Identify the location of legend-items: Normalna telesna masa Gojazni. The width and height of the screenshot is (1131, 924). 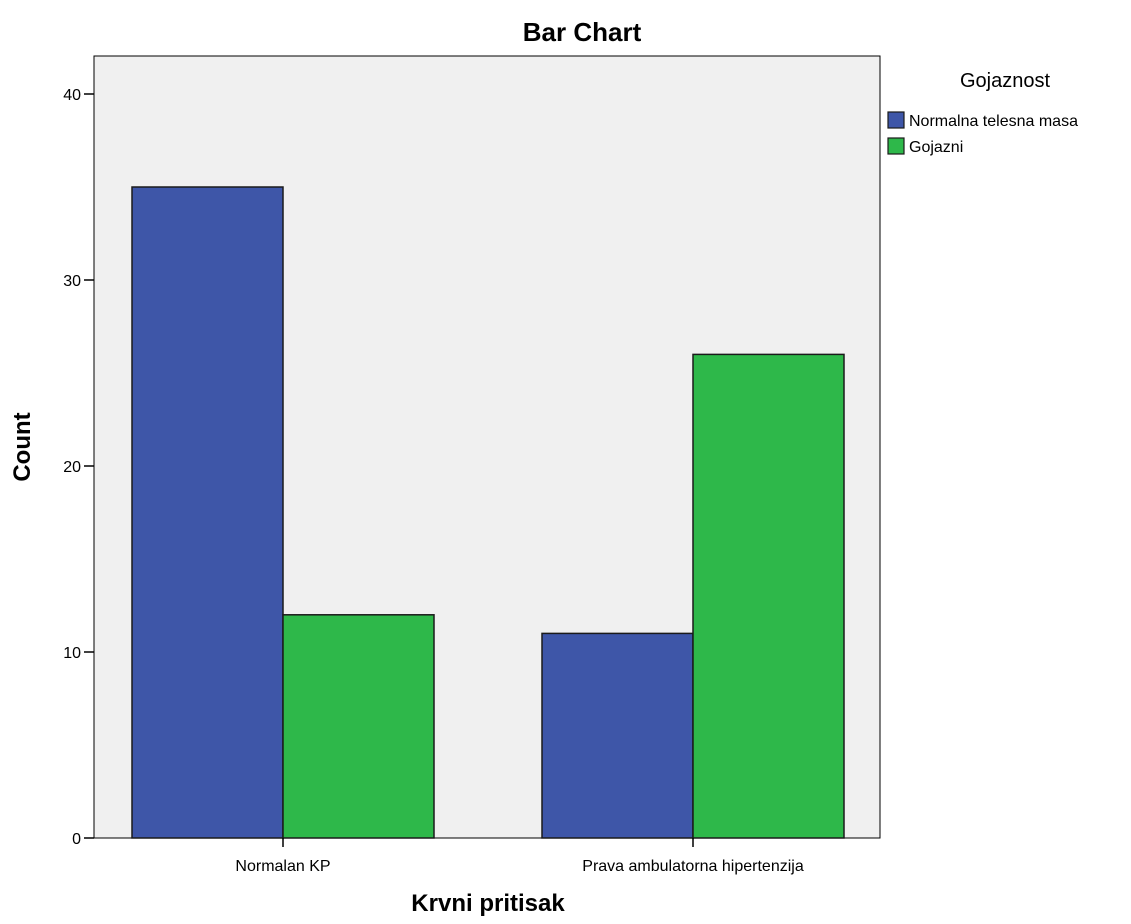
(982, 133).